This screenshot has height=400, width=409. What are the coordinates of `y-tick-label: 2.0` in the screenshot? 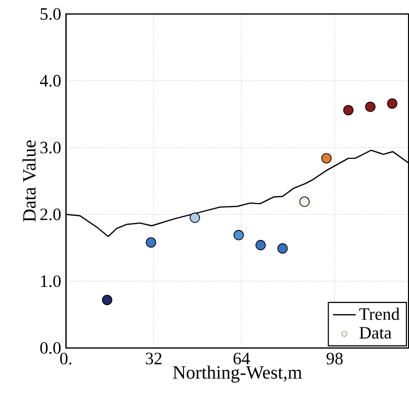 It's located at (50, 214).